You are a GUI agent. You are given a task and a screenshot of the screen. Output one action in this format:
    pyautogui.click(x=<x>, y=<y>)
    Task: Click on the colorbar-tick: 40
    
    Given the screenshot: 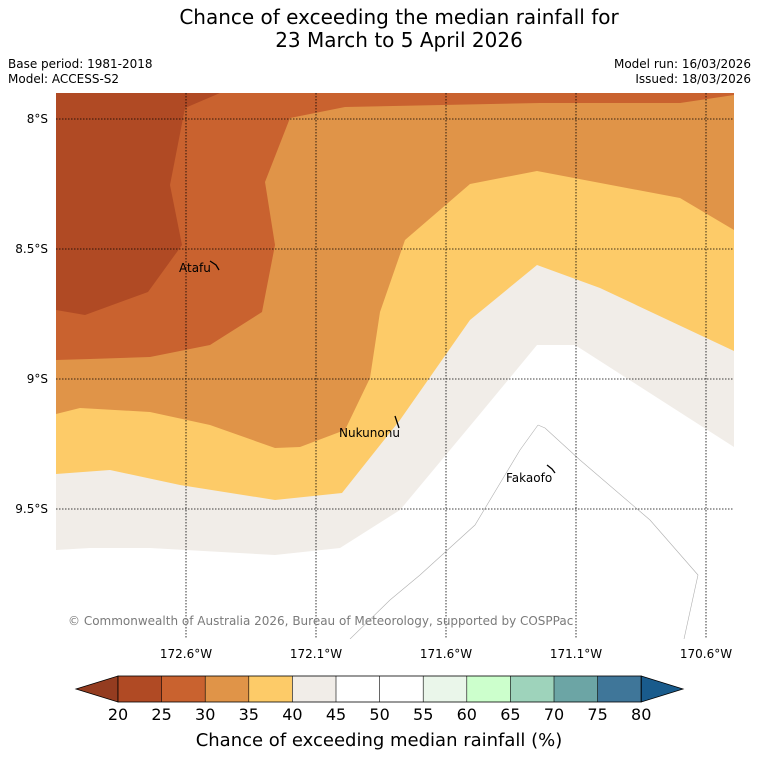 What is the action you would take?
    pyautogui.click(x=292, y=714)
    